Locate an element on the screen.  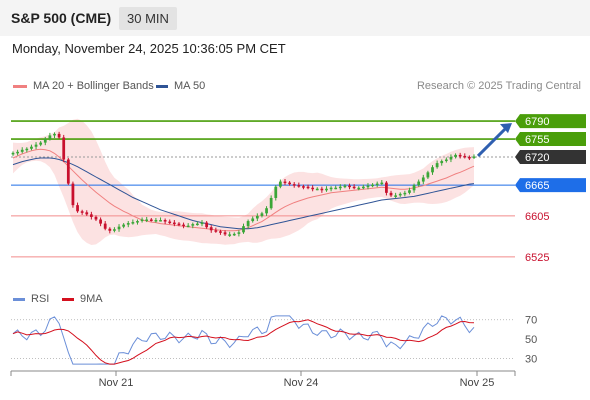
level-tag-6755: 6755 is located at coordinates (550, 139).